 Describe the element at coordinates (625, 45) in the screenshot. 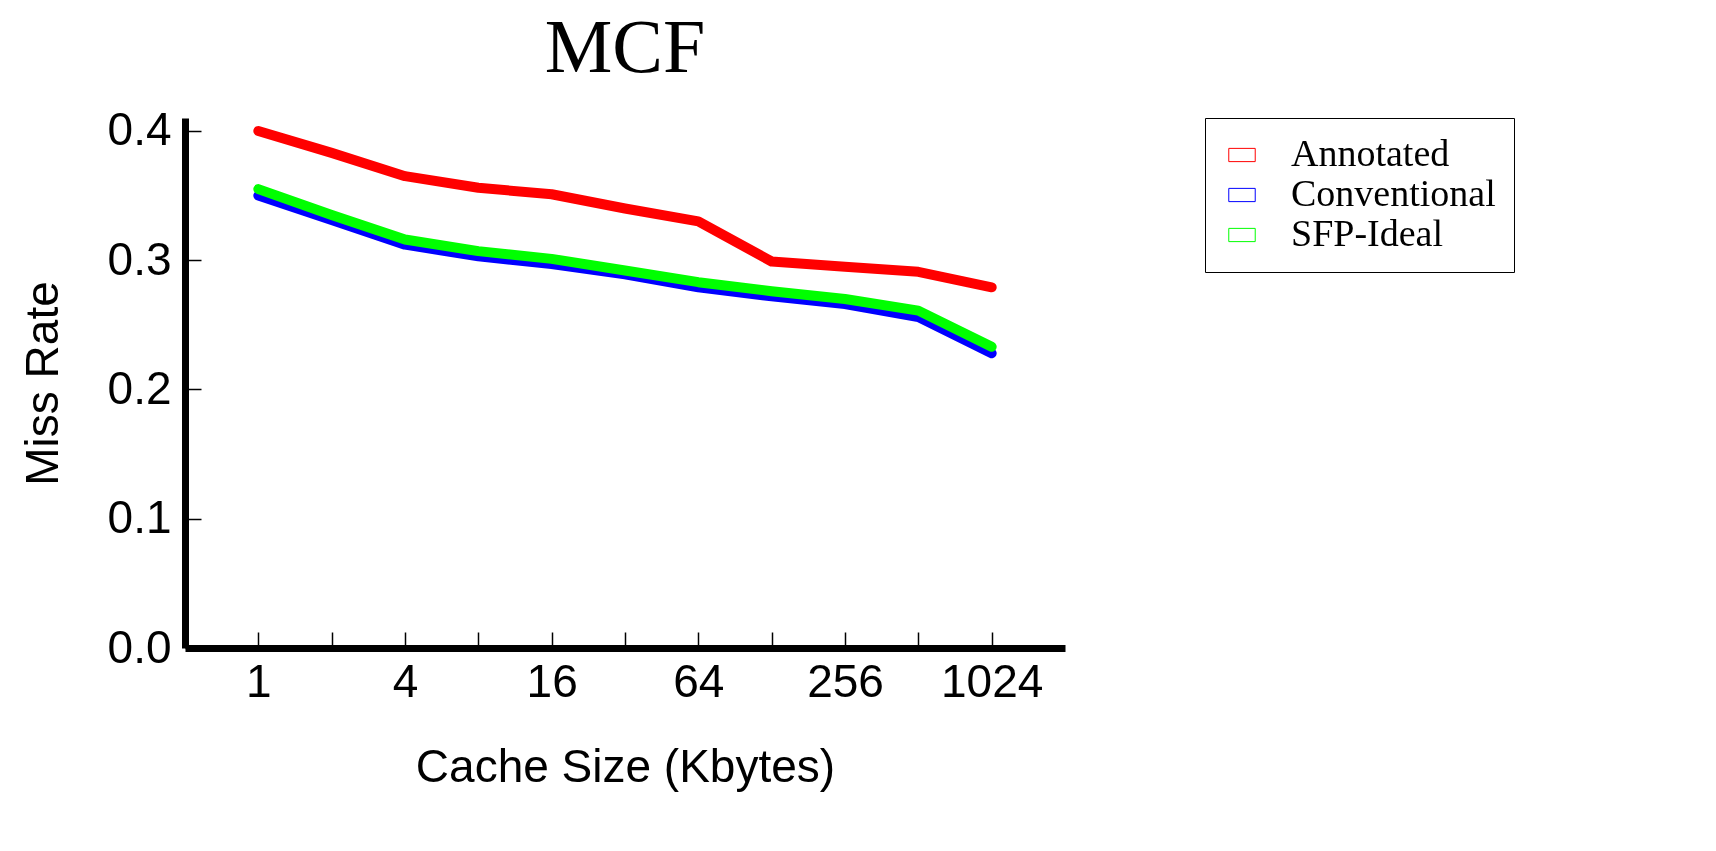

I see `chart-title: MCF` at that location.